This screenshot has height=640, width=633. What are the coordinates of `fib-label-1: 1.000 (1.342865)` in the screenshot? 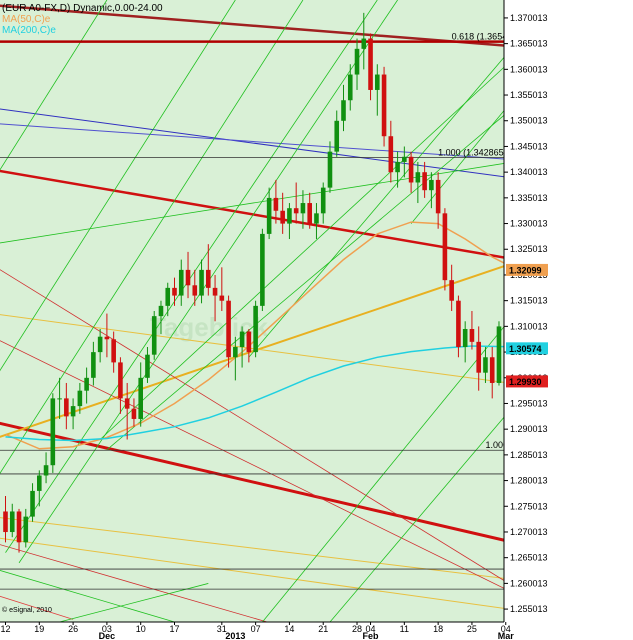 It's located at (472, 152).